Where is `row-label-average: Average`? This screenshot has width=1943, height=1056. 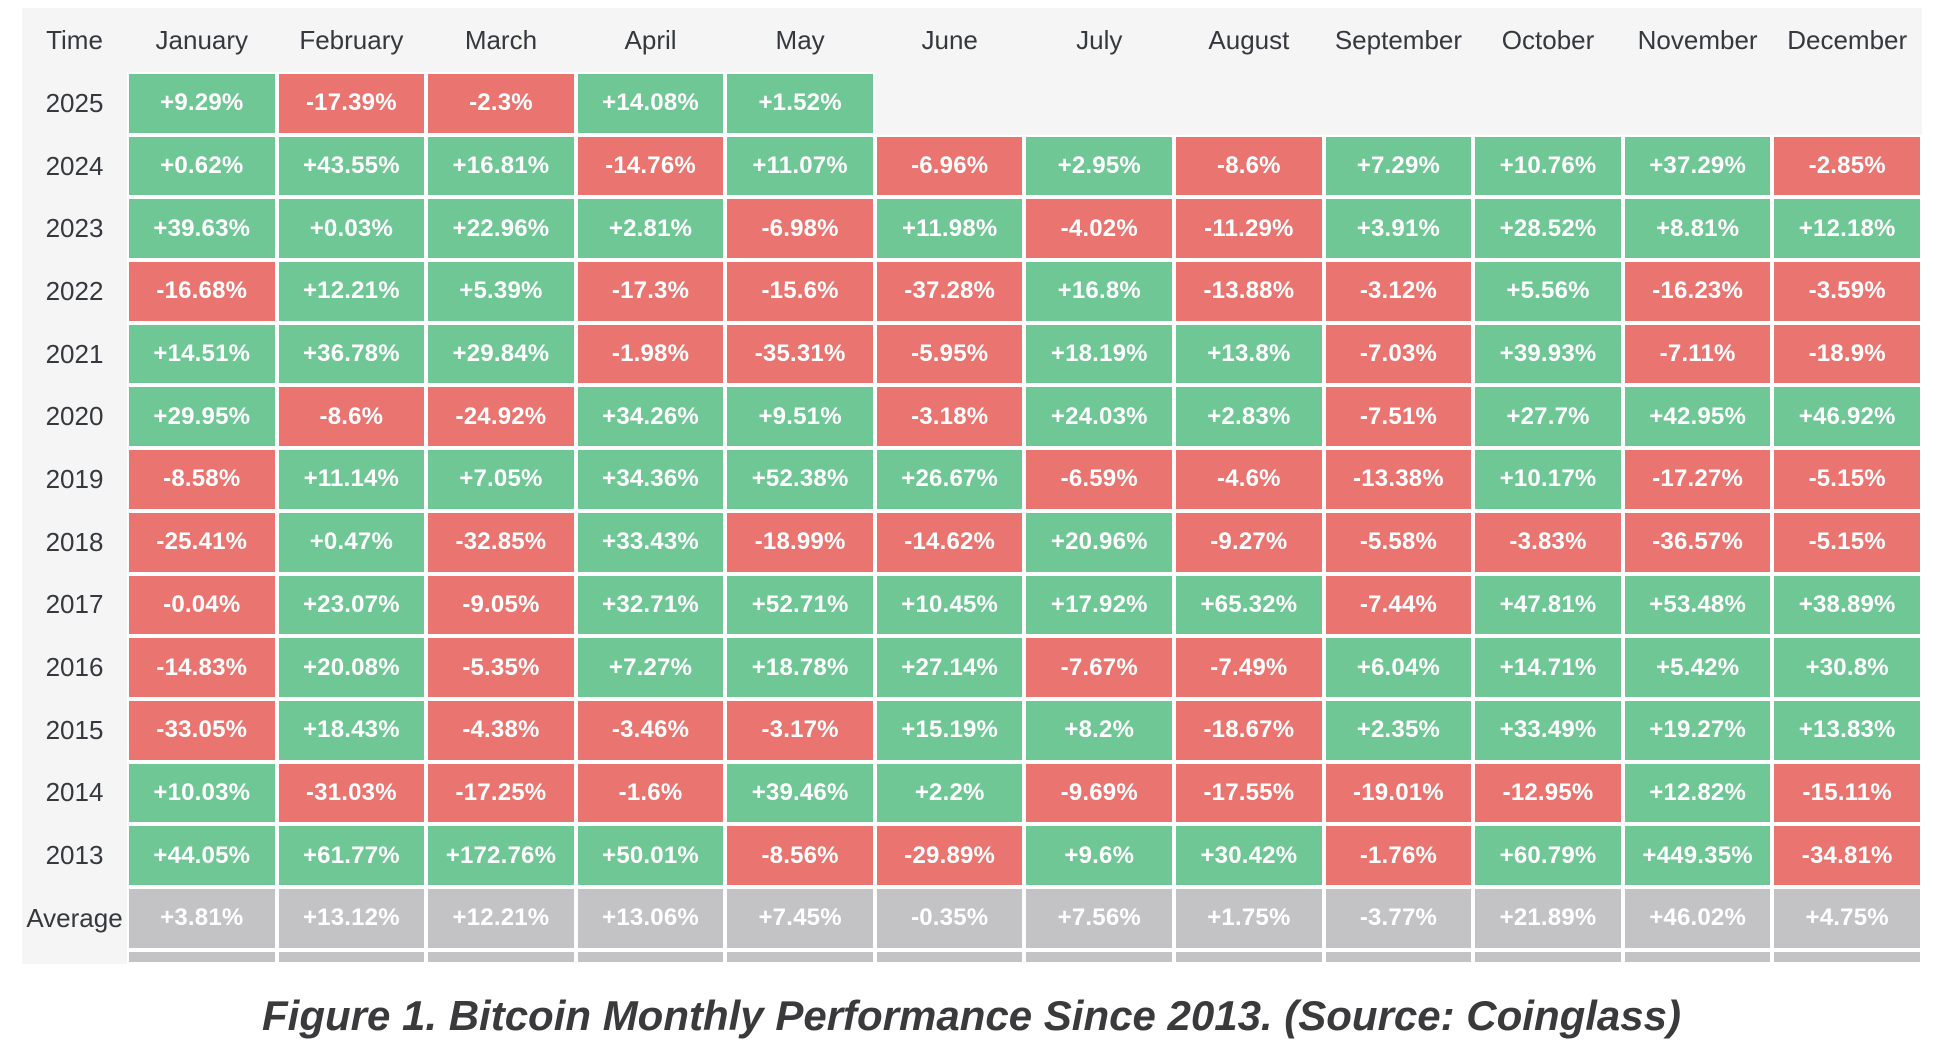
row-label-average: Average is located at coordinates (74, 917).